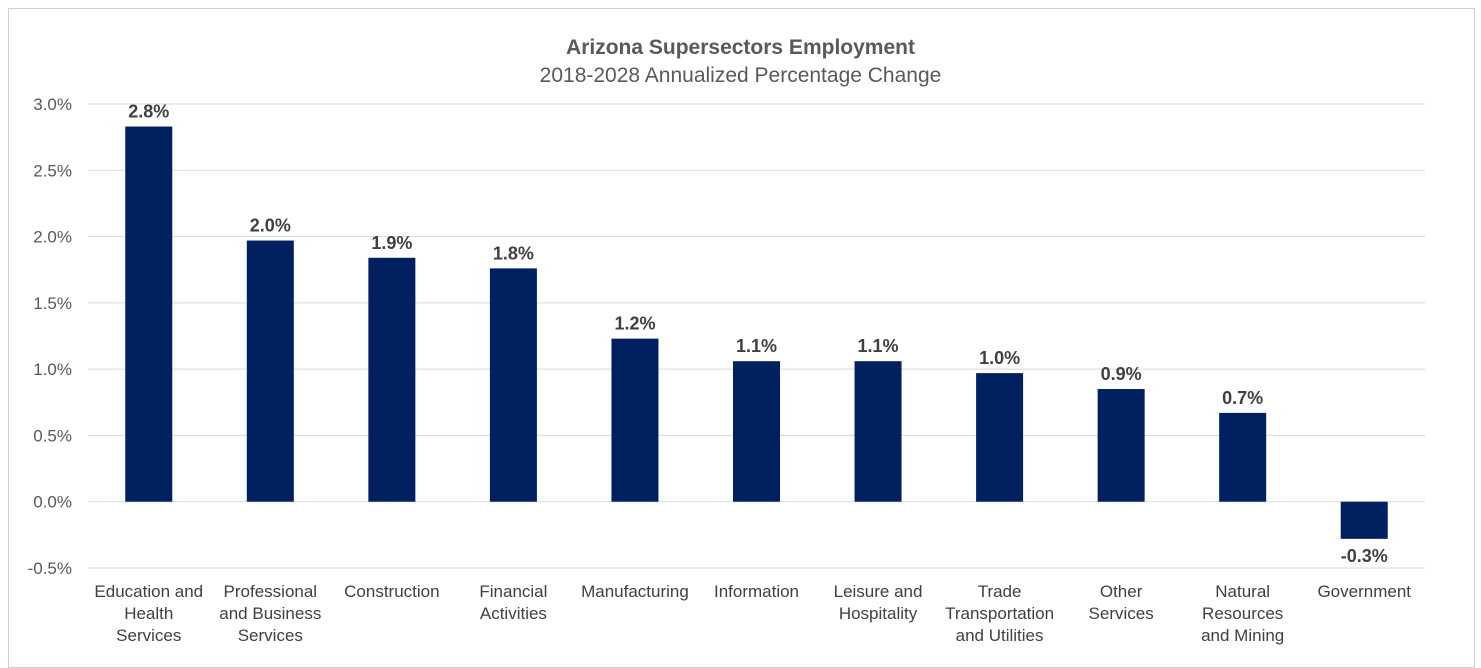 The width and height of the screenshot is (1481, 668). I want to click on y-tick-label: 2.0%, so click(52, 237).